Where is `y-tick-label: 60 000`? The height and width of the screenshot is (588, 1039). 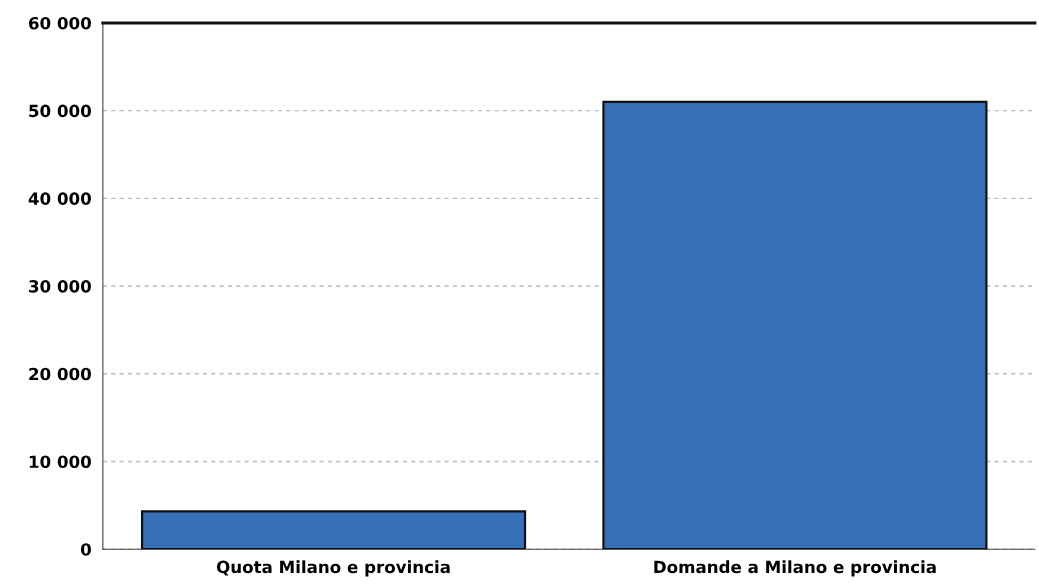
y-tick-label: 60 000 is located at coordinates (60, 23).